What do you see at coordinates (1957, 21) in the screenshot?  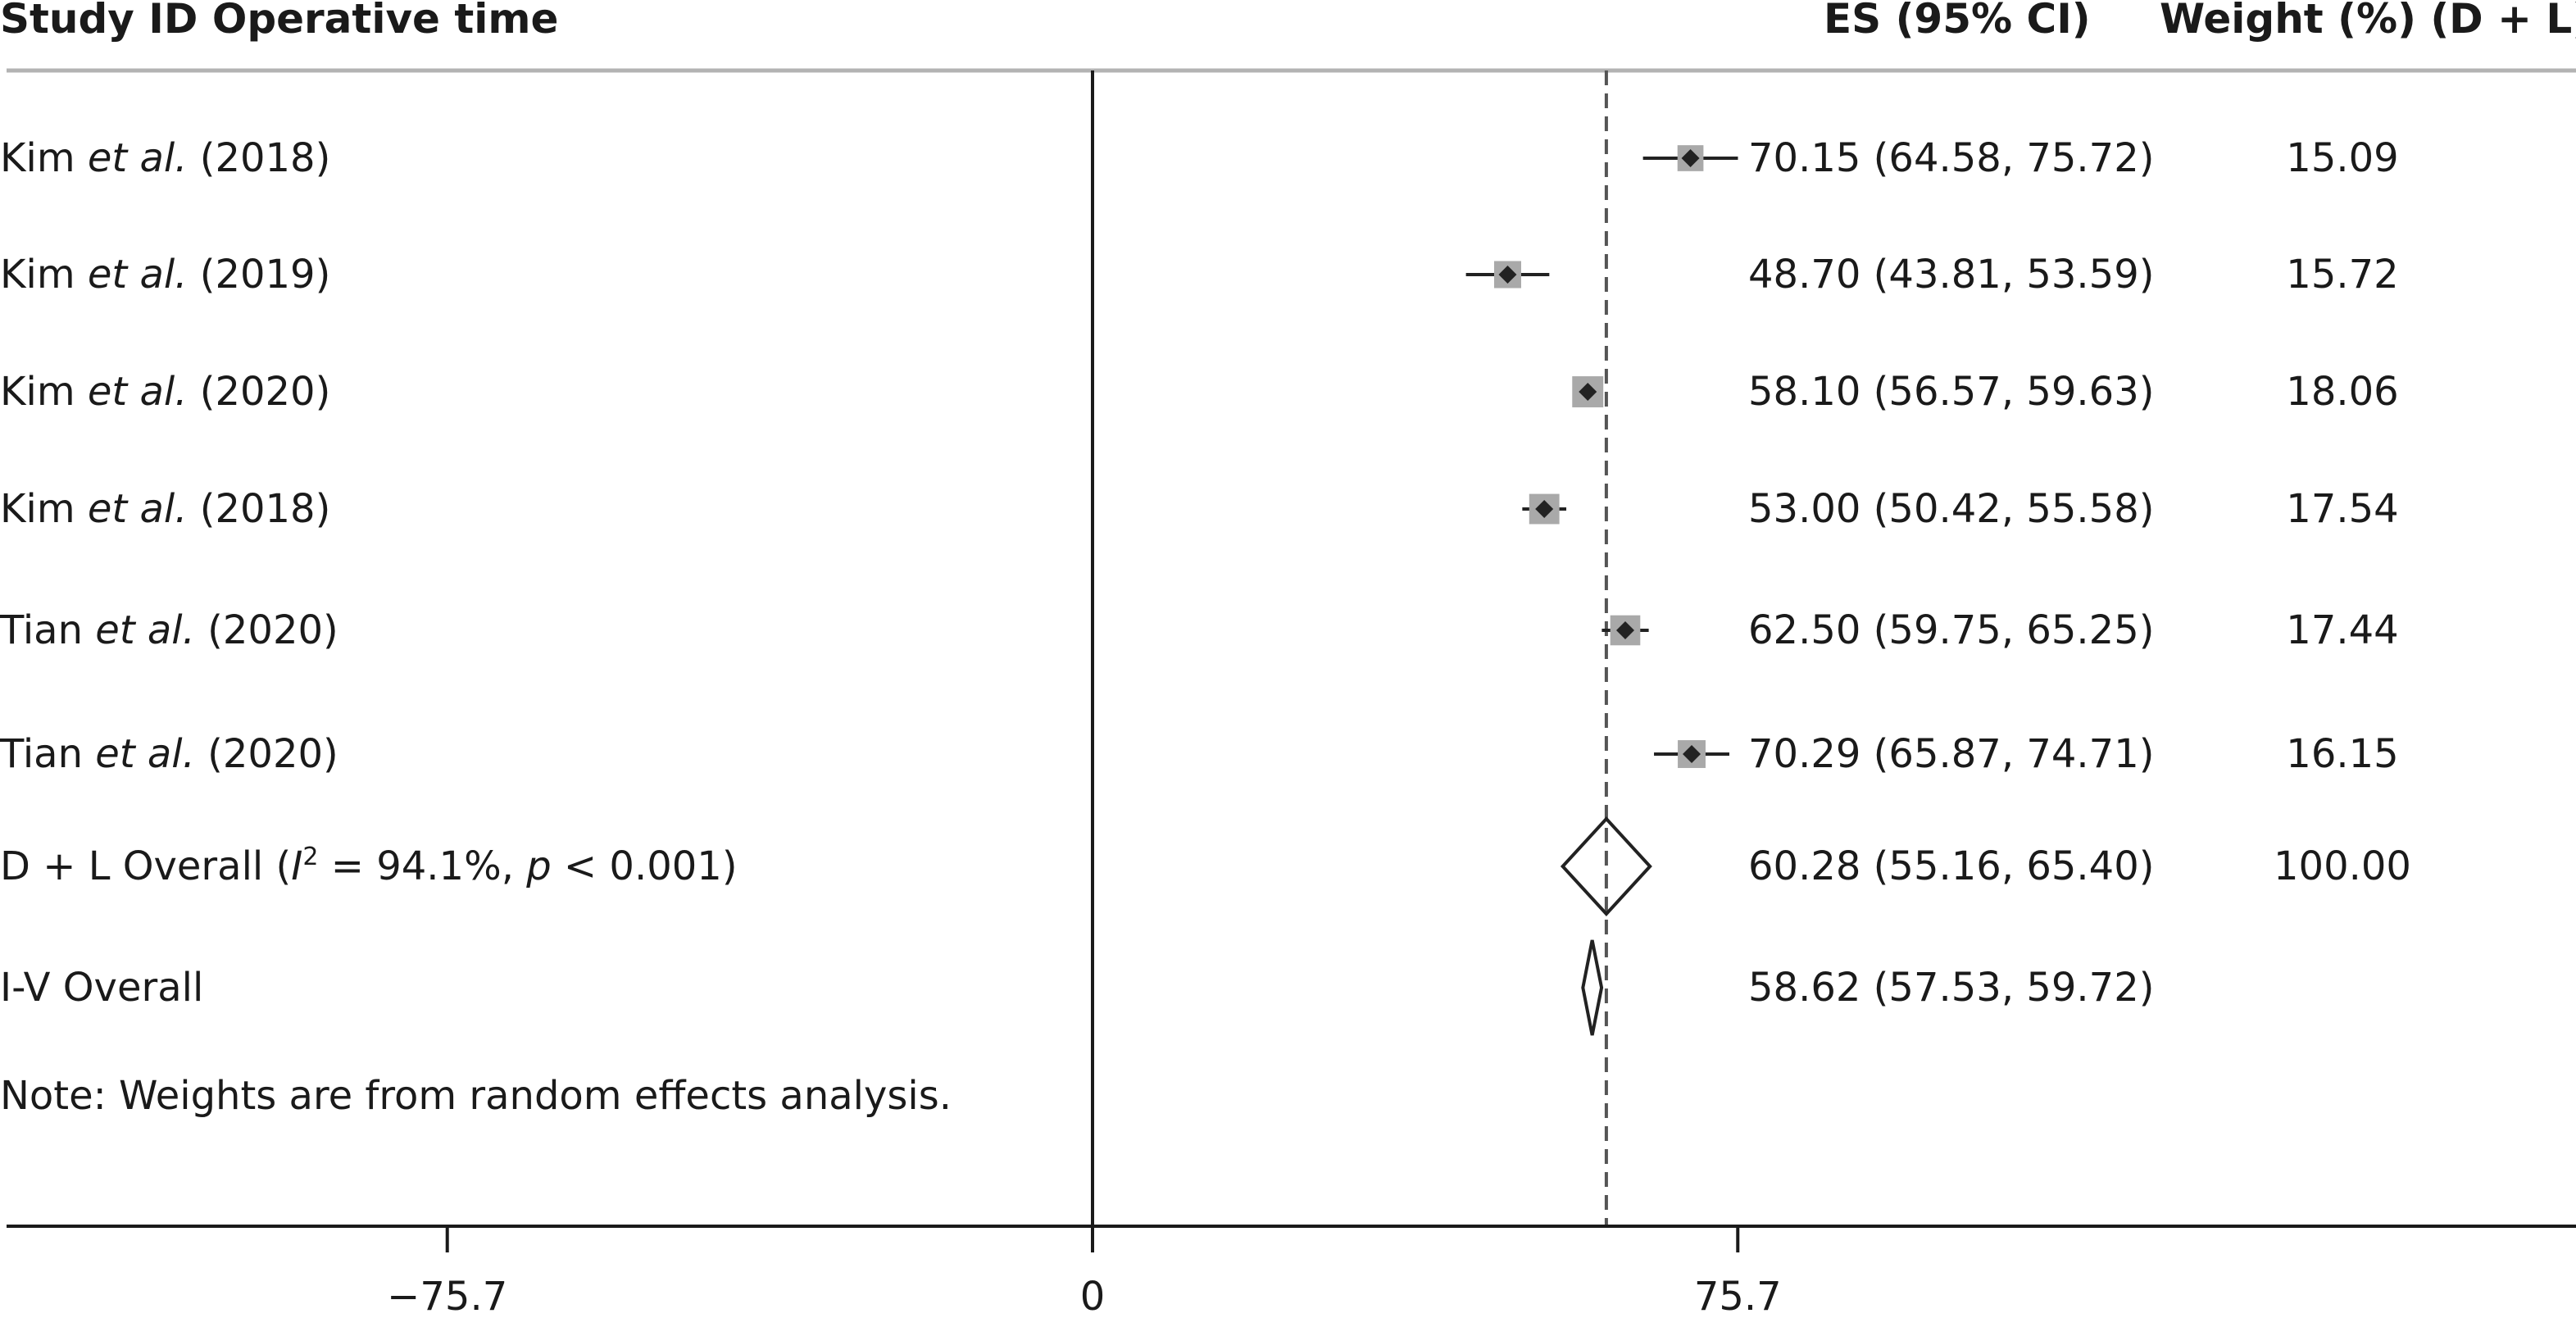 I see `es-column-header: ES (95% CI)` at bounding box center [1957, 21].